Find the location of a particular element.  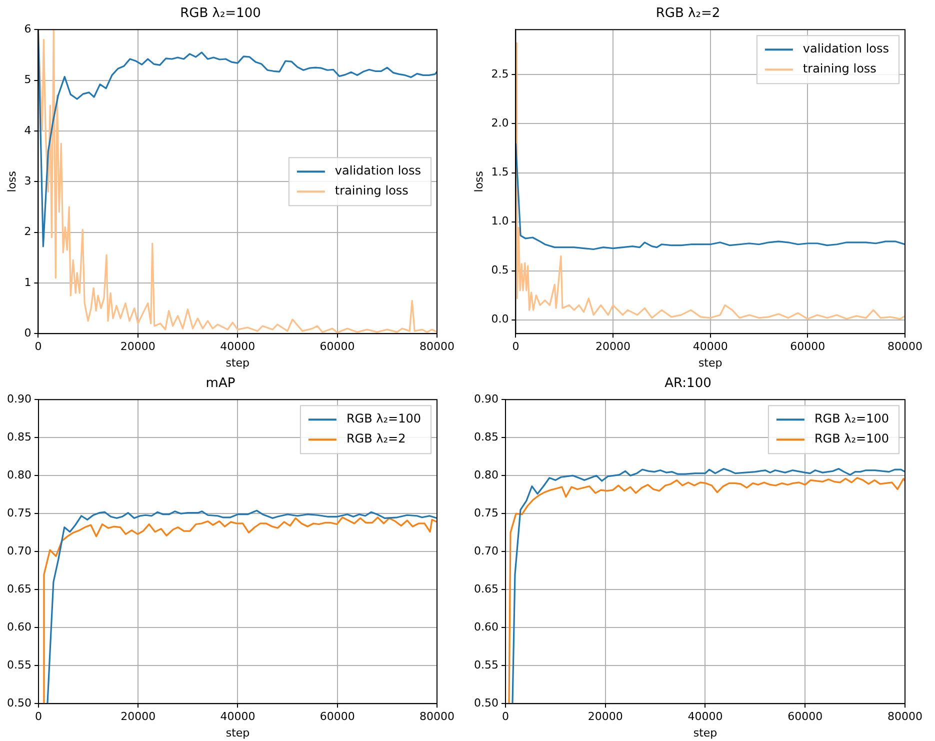

y-tick-label: 0 is located at coordinates (28, 333).